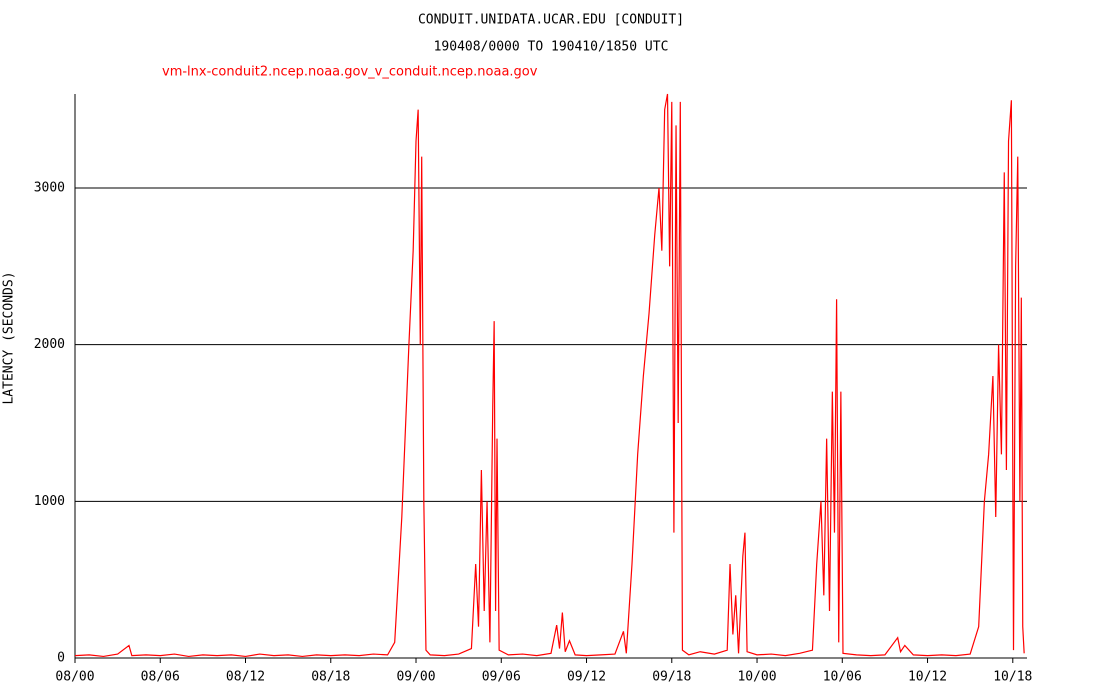 Image resolution: width=1100 pixels, height=700 pixels. Describe the element at coordinates (756, 677) in the screenshot. I see `x-tick-label: 10/00` at that location.